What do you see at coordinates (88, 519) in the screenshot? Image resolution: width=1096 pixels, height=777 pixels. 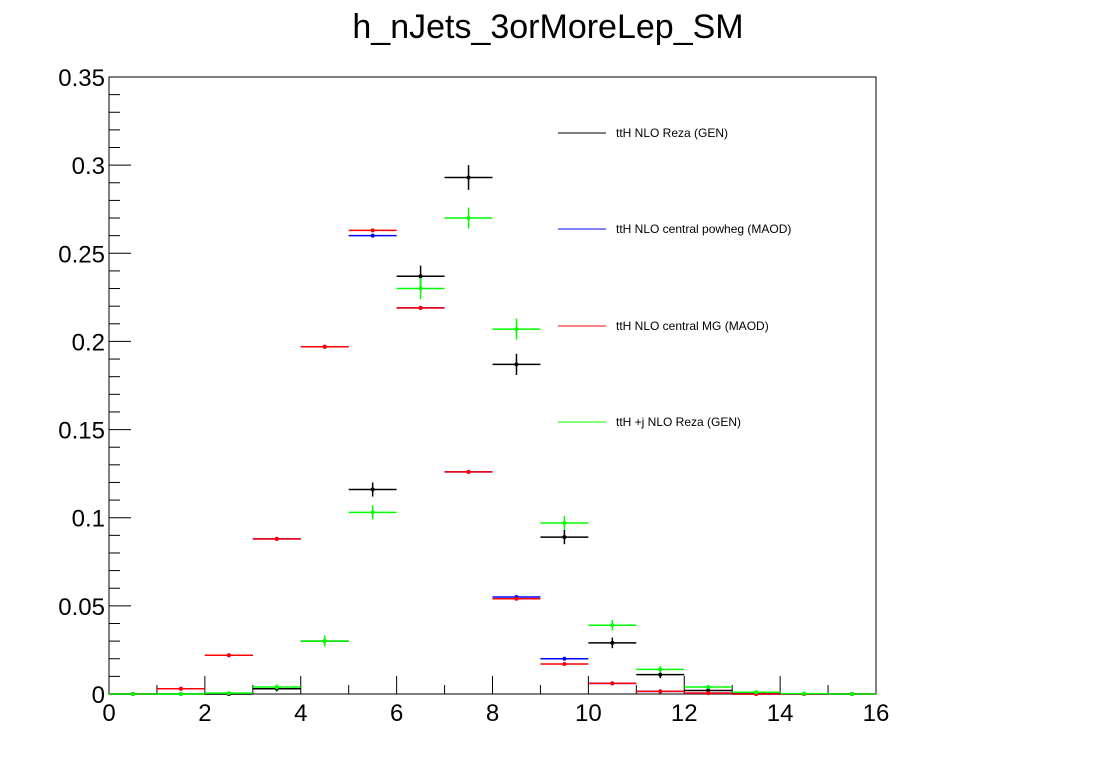 I see `y-tick-label: 0.1` at bounding box center [88, 519].